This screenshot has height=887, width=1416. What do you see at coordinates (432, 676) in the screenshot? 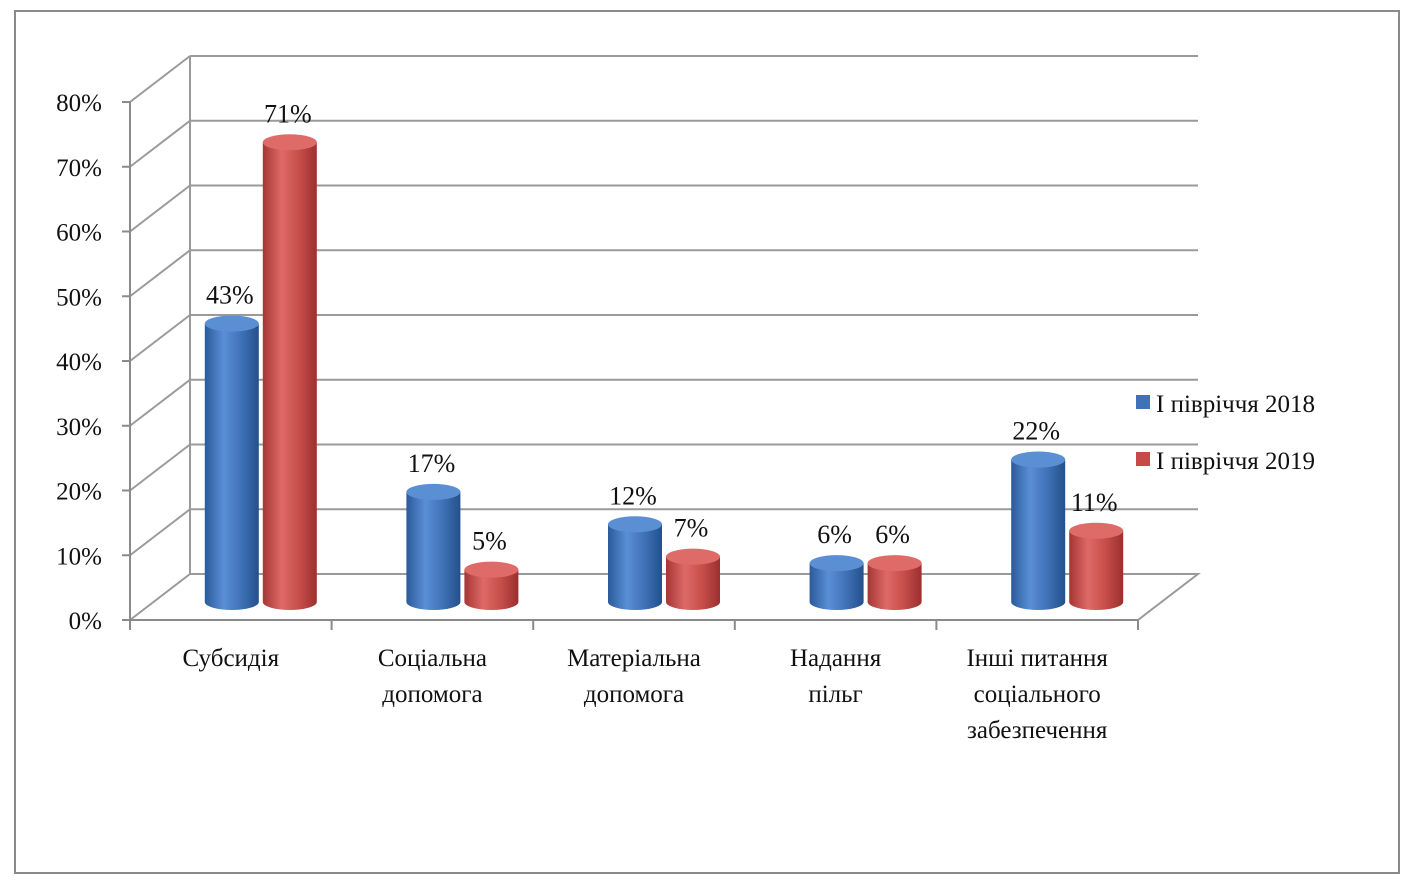
I see `category-label: Соціальна допомога` at bounding box center [432, 676].